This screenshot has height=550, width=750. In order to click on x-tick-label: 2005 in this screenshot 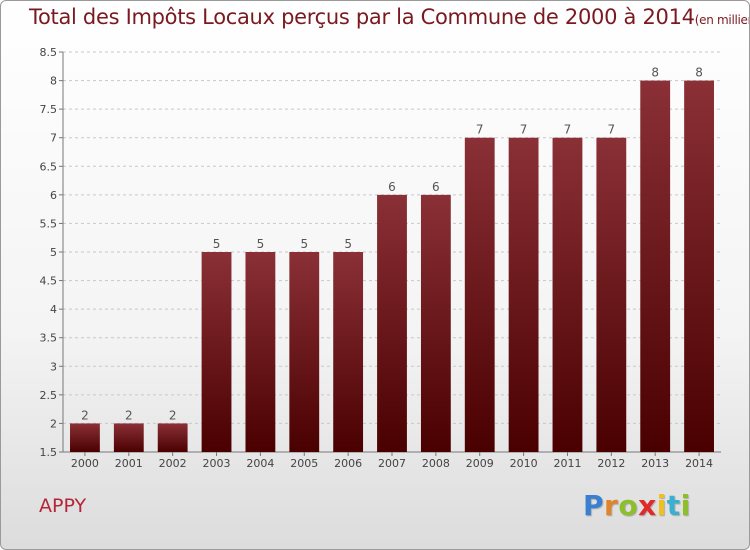, I will do `click(304, 463)`.